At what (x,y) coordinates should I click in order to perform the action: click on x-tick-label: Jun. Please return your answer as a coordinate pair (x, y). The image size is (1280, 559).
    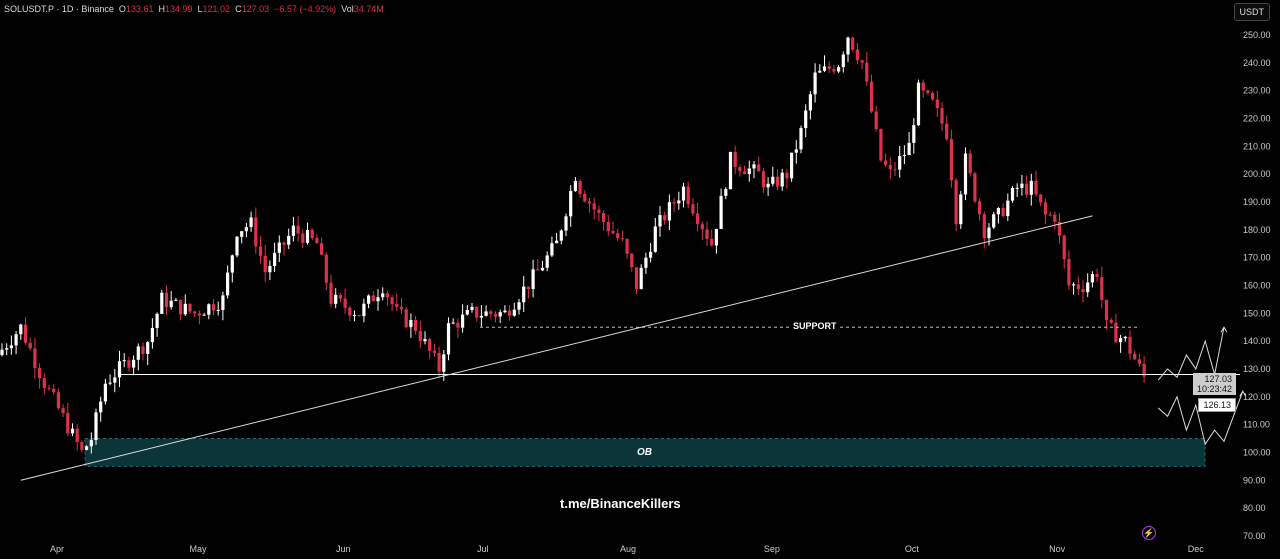
    Looking at the image, I should click on (343, 549).